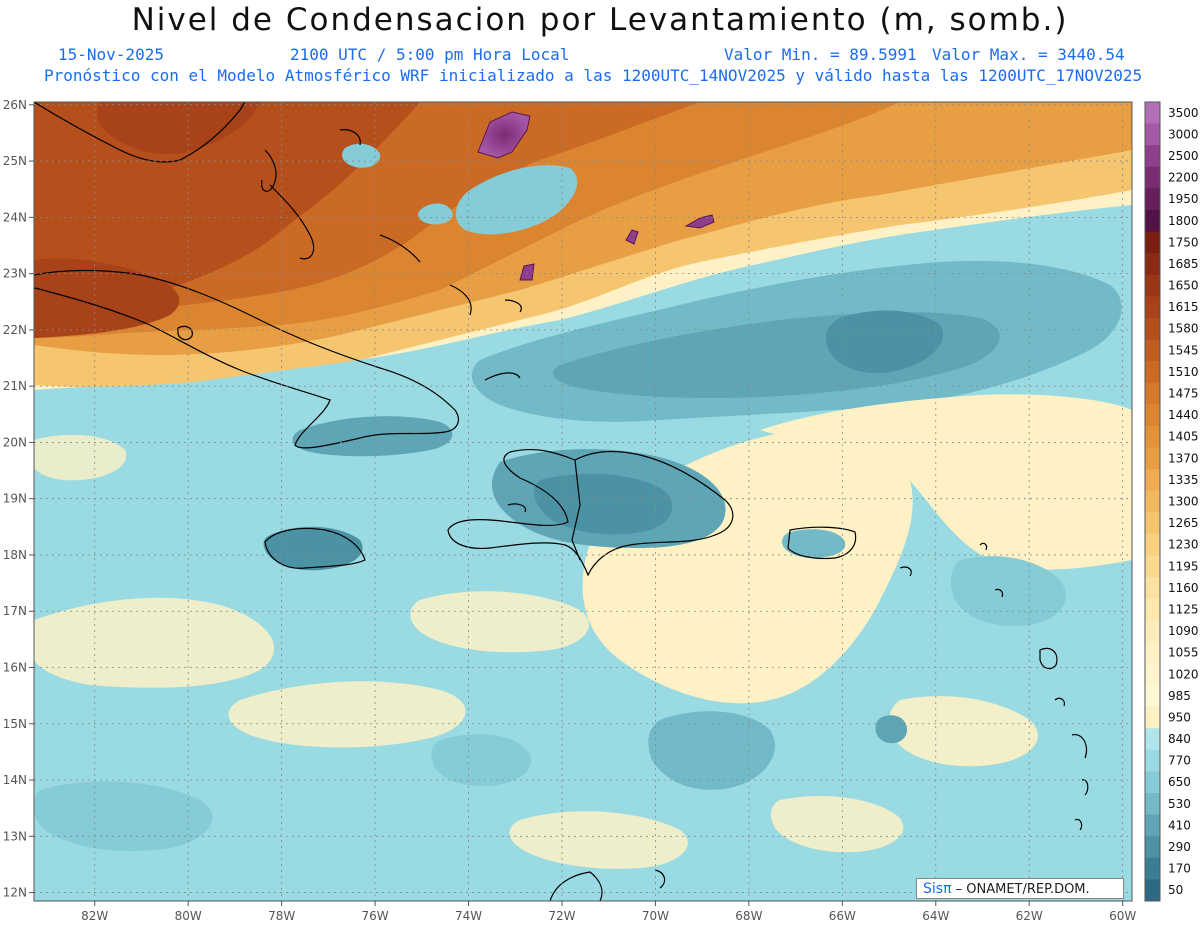 Image resolution: width=1200 pixels, height=927 pixels. I want to click on colorbar-label: 1750, so click(1183, 242).